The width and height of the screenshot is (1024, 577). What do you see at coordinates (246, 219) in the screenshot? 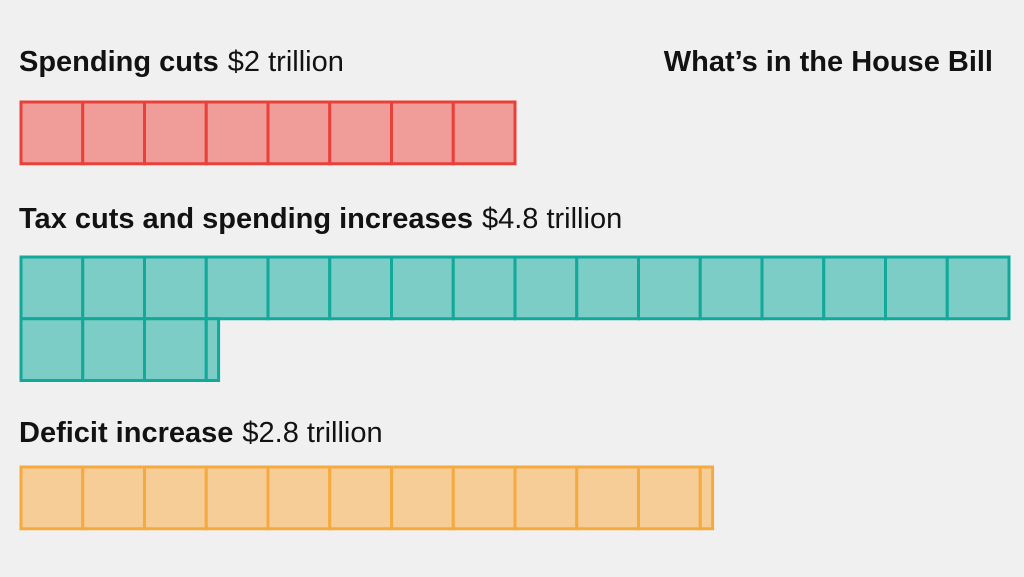
I see `series-name: Tax cuts and spending increases` at bounding box center [246, 219].